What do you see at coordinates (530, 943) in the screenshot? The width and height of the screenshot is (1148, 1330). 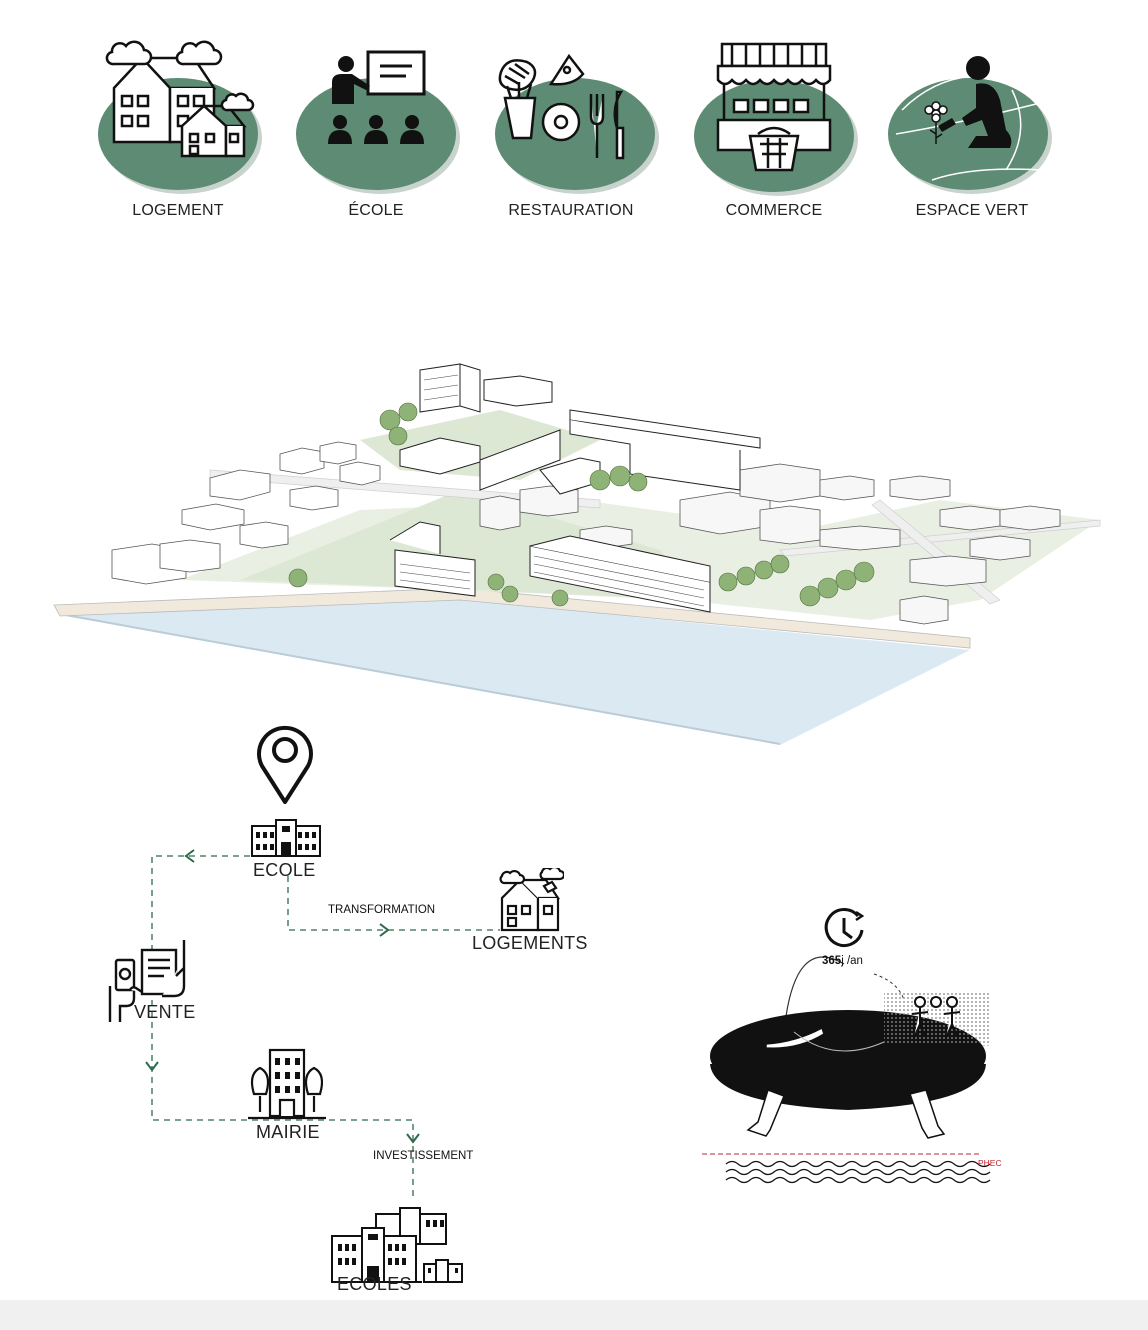 I see `logements-label: LOGEMENTS` at bounding box center [530, 943].